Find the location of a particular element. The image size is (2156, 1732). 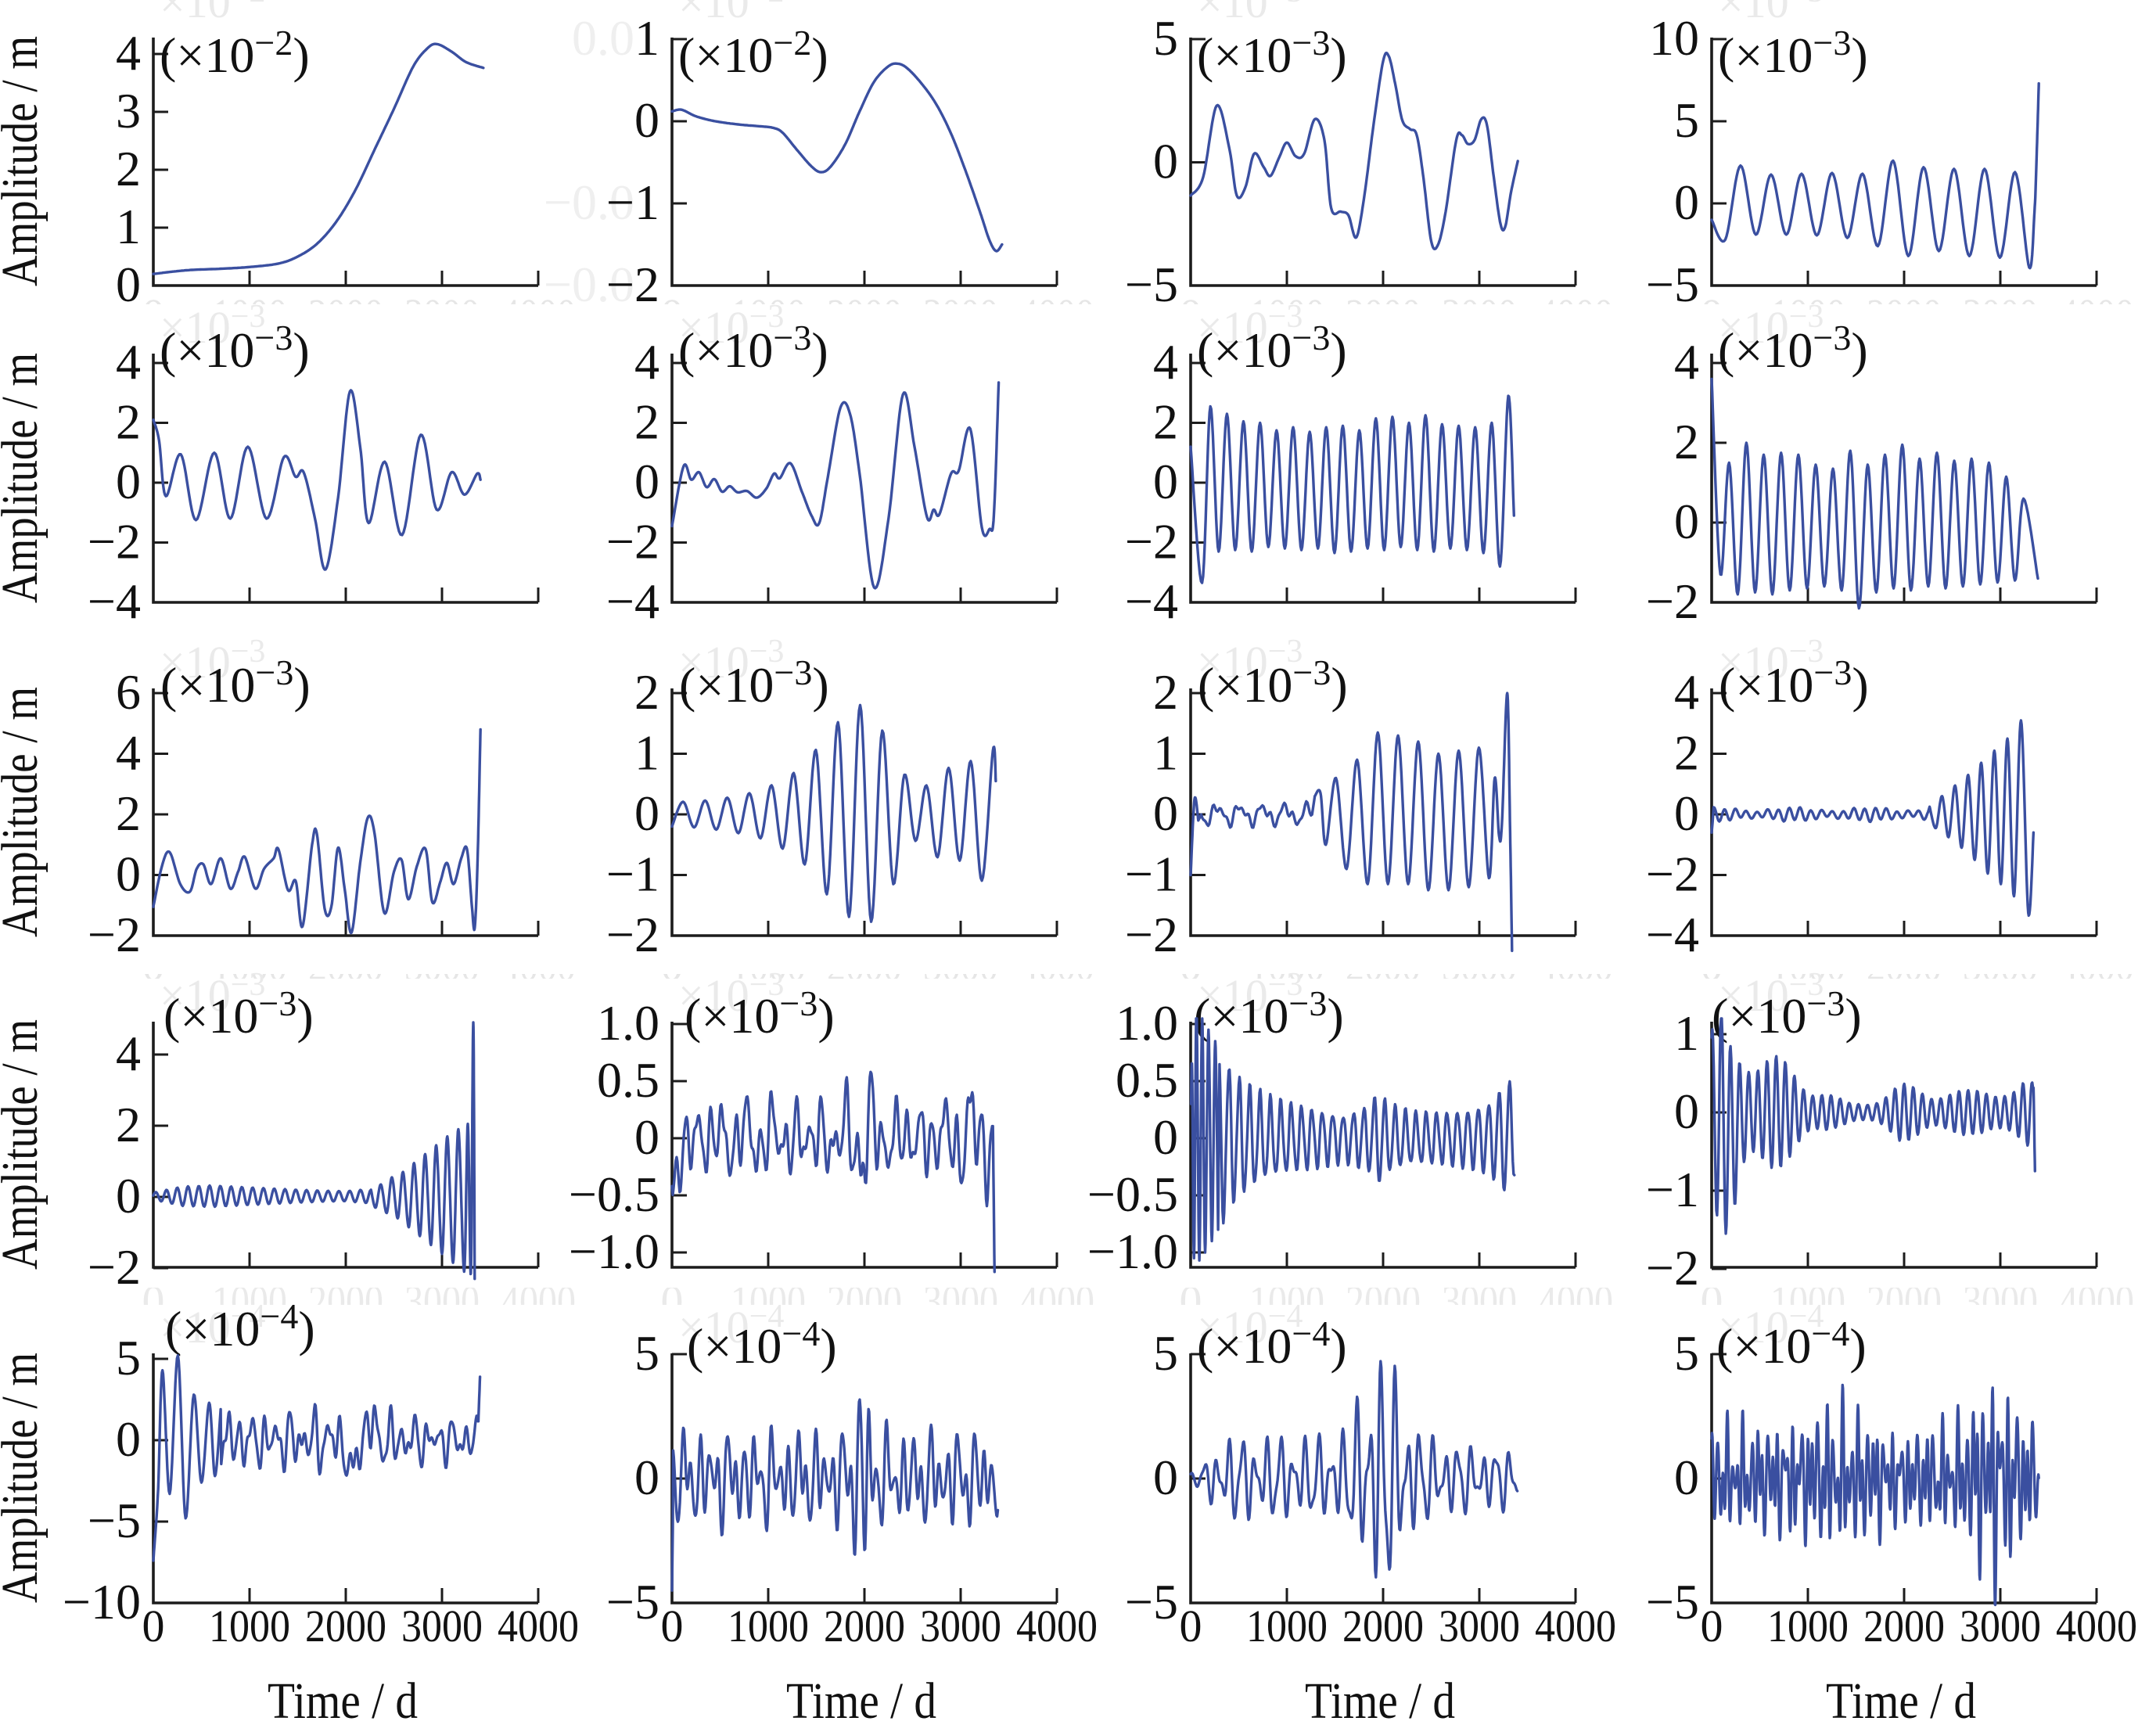

svg-text: 10 is located at coordinates (1674, 38).